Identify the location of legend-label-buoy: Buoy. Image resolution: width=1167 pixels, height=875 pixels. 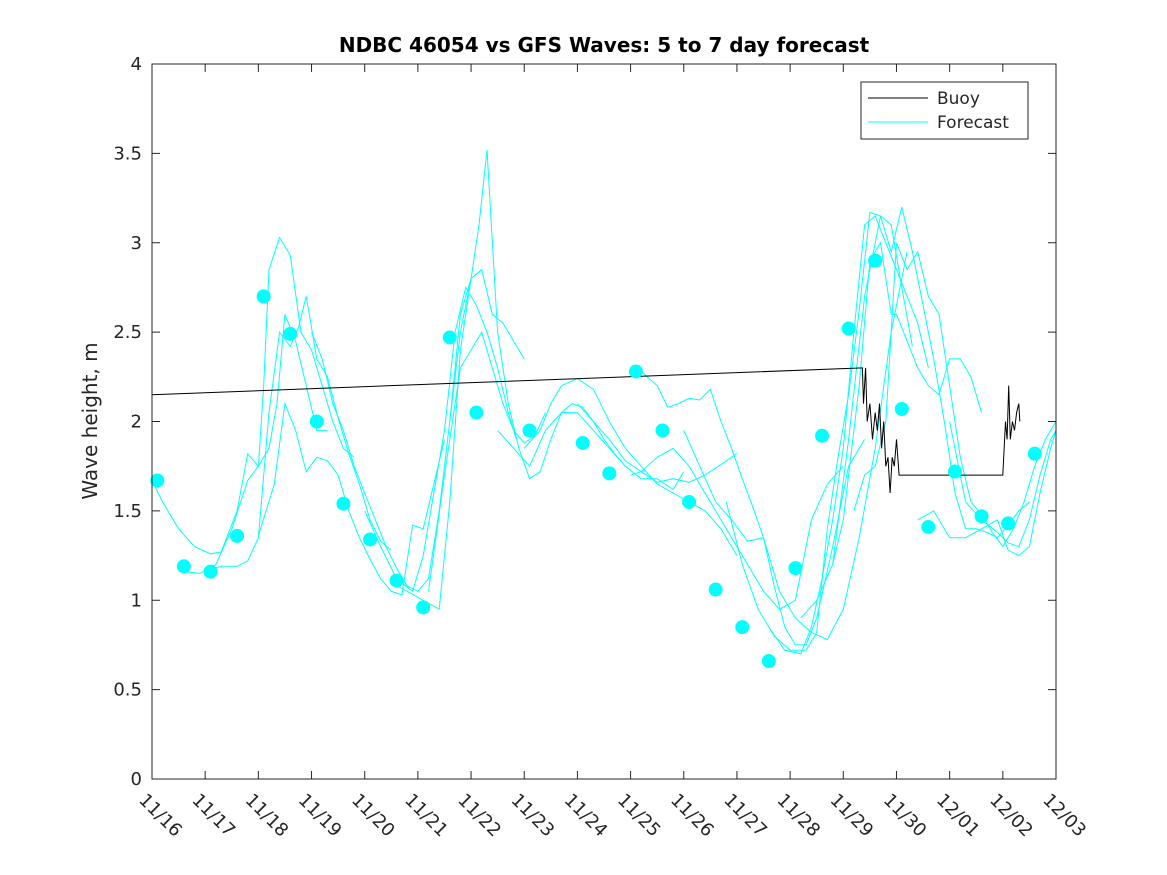
(958, 99).